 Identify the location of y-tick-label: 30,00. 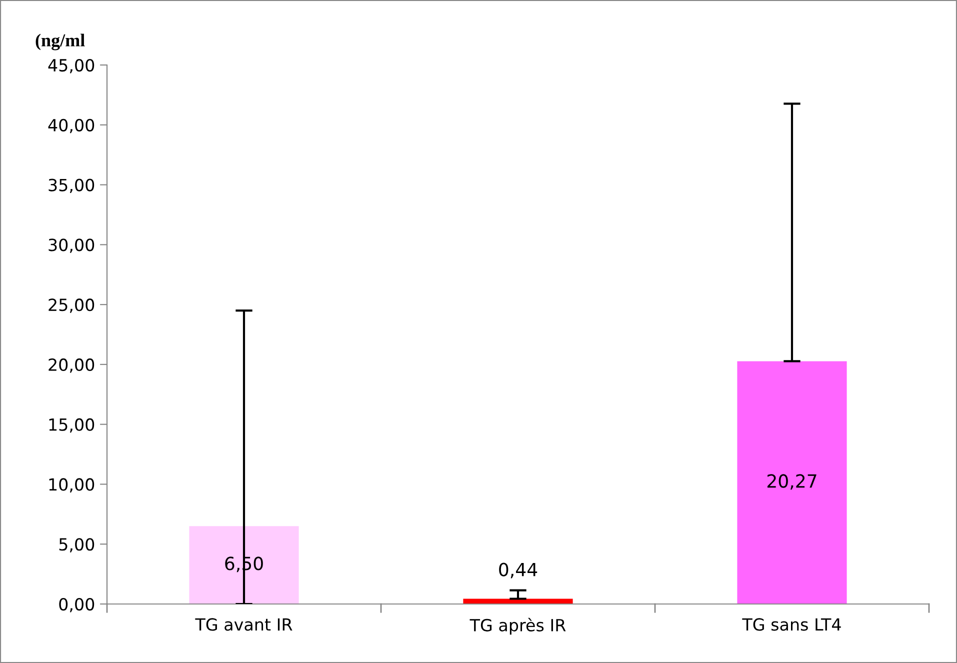
(71, 245).